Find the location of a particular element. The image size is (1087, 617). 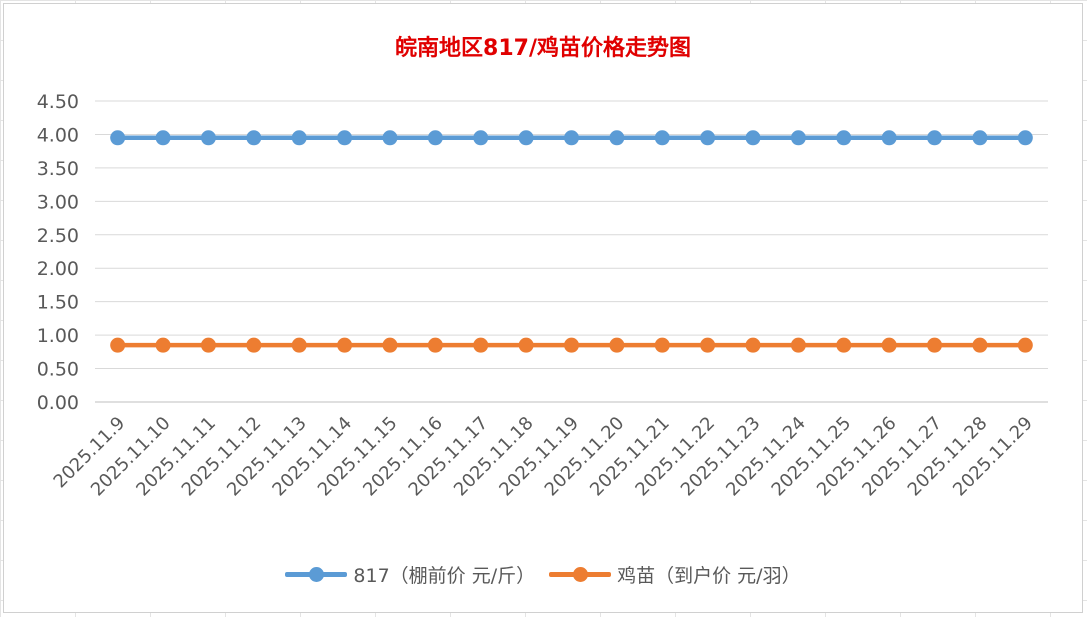

legend-label: 鸡苗（到户价 元/羽） is located at coordinates (709, 575).